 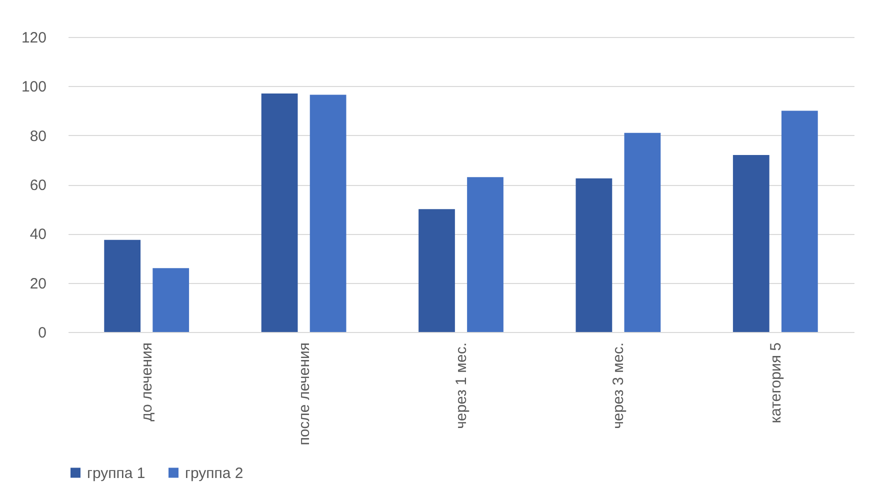 I want to click on legend-label: группа 2, so click(x=214, y=473).